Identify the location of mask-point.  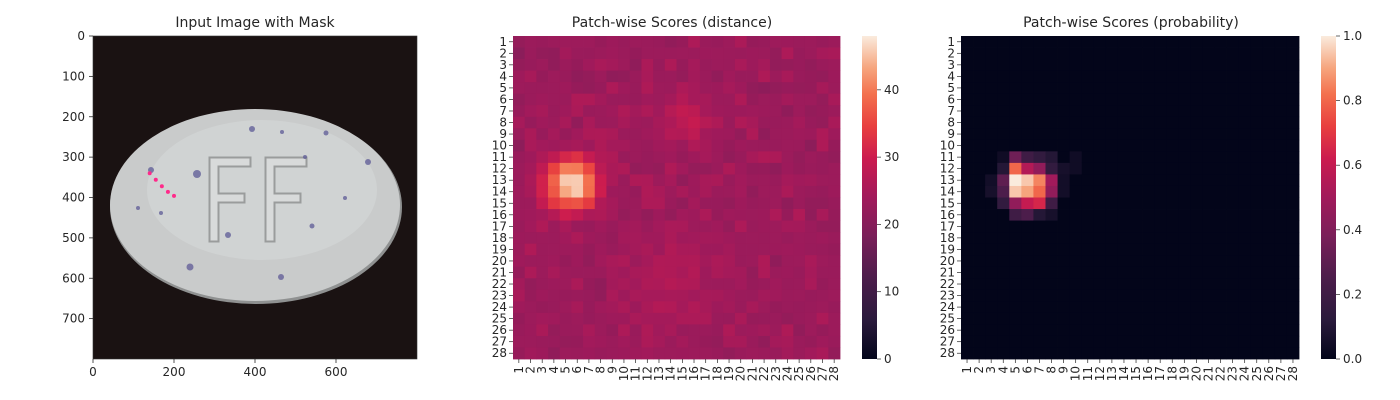
(149, 173).